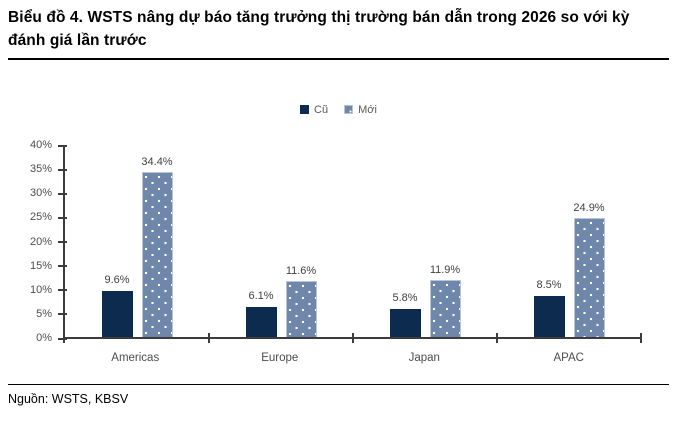 Image resolution: width=677 pixels, height=427 pixels. Describe the element at coordinates (157, 246) in the screenshot. I see `bar-new-americas: 34.4%` at that location.